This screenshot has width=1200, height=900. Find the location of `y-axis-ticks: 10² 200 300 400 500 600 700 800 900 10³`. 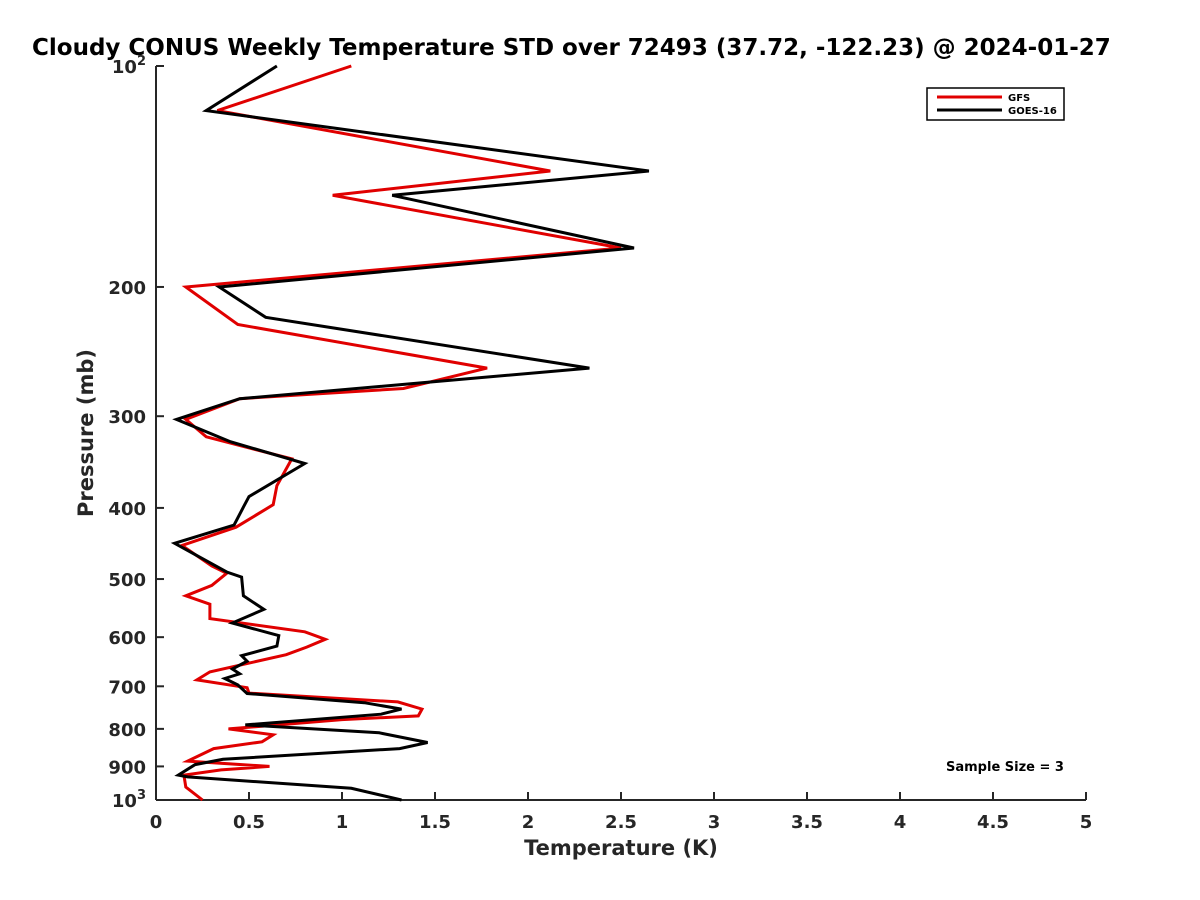

y-axis-ticks: 10² 200 300 400 500 600 700 800 900 10³ is located at coordinates (136, 433).